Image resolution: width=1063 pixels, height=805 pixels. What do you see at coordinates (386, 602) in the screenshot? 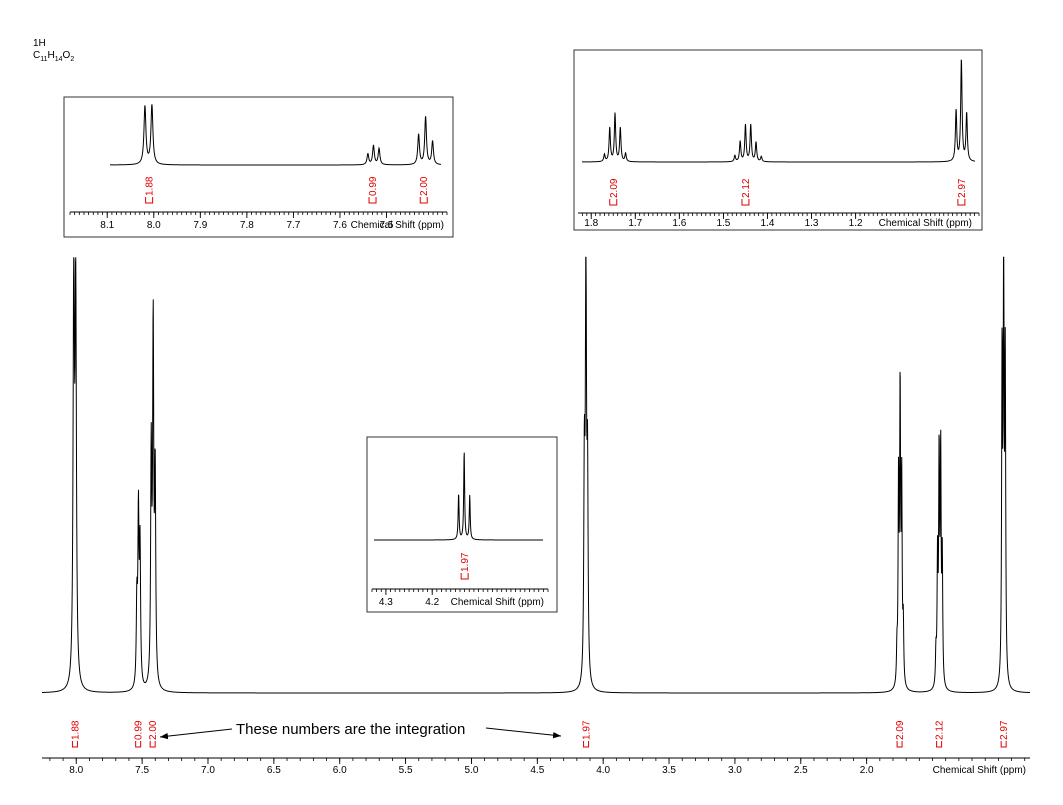
I see `tick-label: 4.3` at bounding box center [386, 602].